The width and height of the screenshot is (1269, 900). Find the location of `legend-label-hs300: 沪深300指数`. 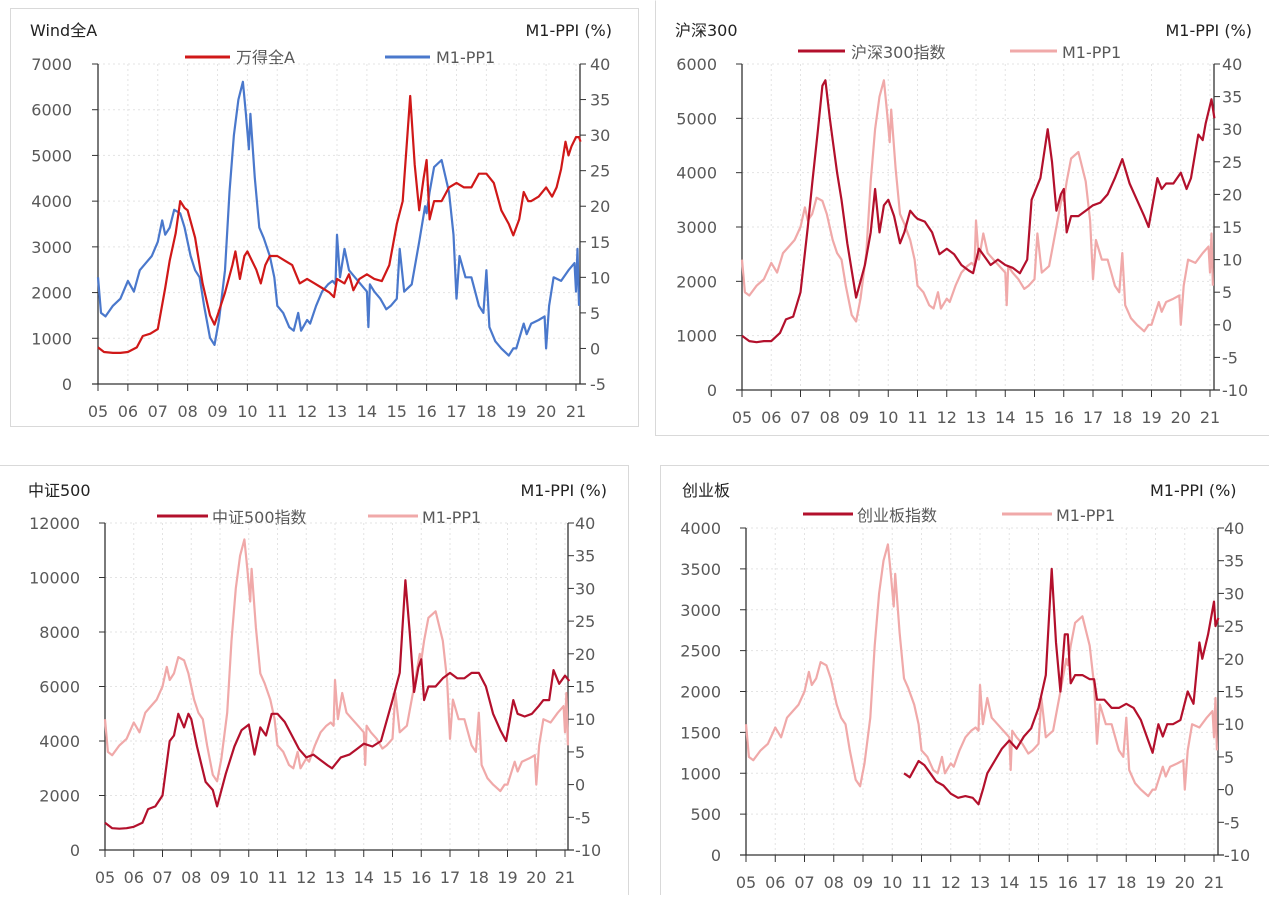

legend-label-hs300: 沪深300指数 is located at coordinates (898, 52).